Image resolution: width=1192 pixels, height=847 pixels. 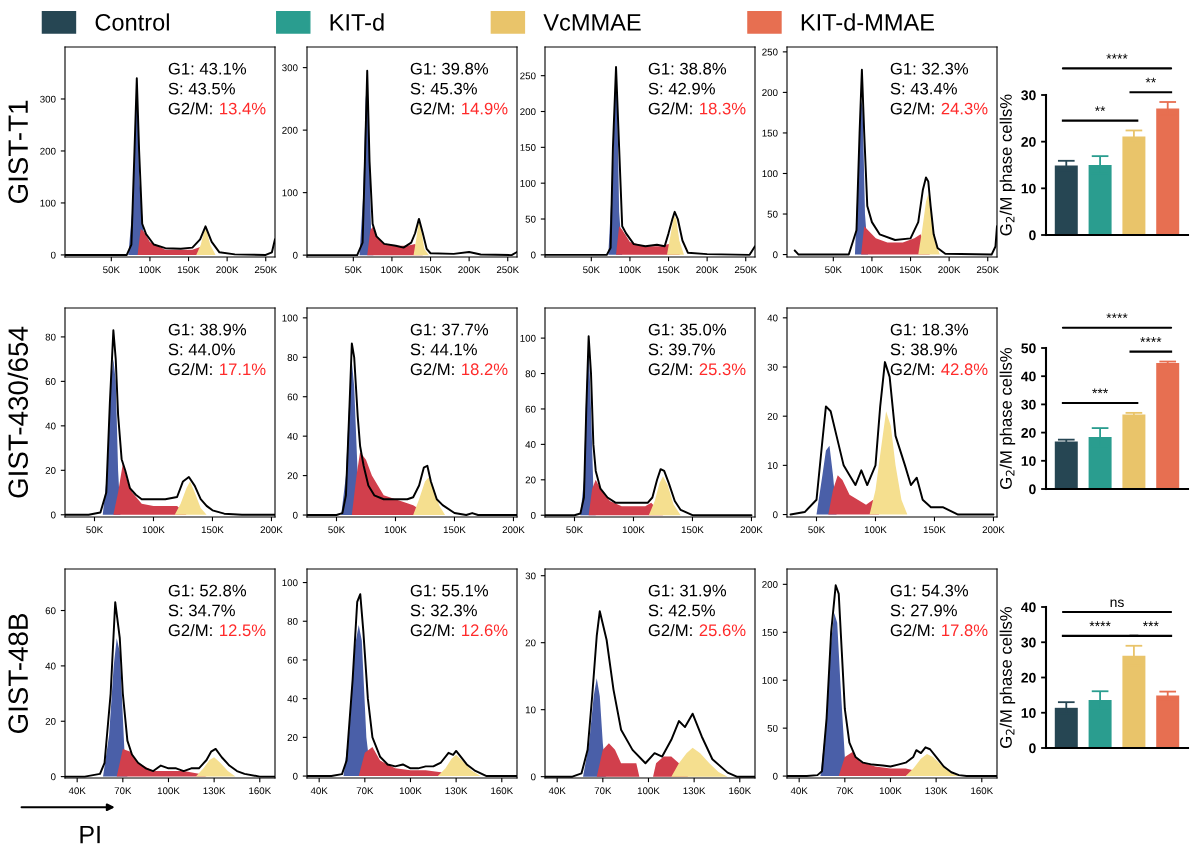 What do you see at coordinates (1100, 624) in the screenshot?
I see `annotation: ****` at bounding box center [1100, 624].